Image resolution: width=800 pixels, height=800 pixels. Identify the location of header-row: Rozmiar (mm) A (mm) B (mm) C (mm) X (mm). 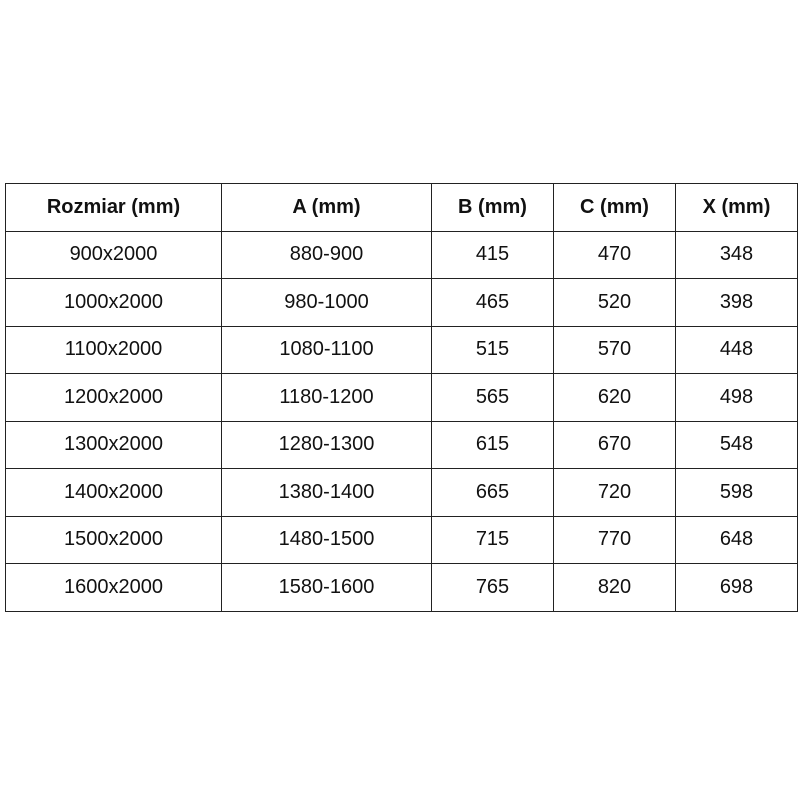
(401, 207).